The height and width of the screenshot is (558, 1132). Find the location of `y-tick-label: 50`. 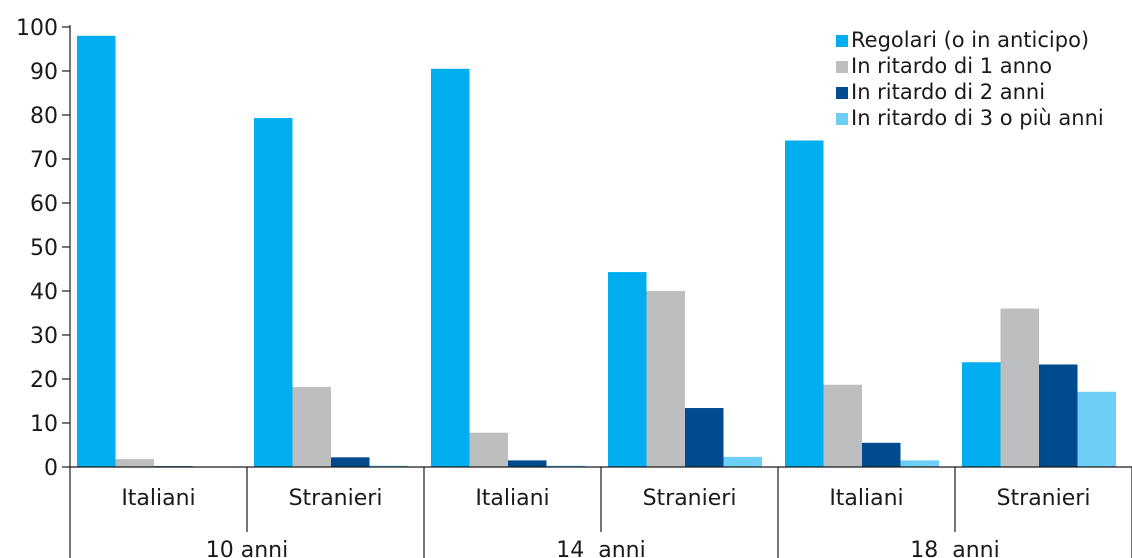

y-tick-label: 50 is located at coordinates (44, 248).